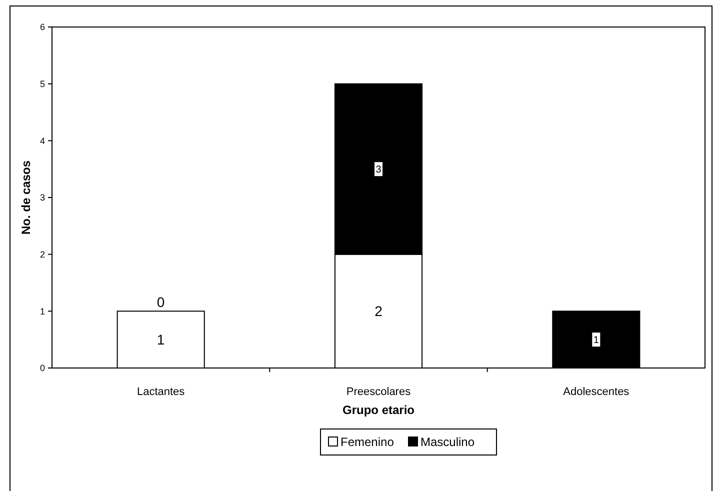 Image resolution: width=714 pixels, height=491 pixels. Describe the element at coordinates (26, 197) in the screenshot. I see `y-axis-title: No. de casos` at that location.